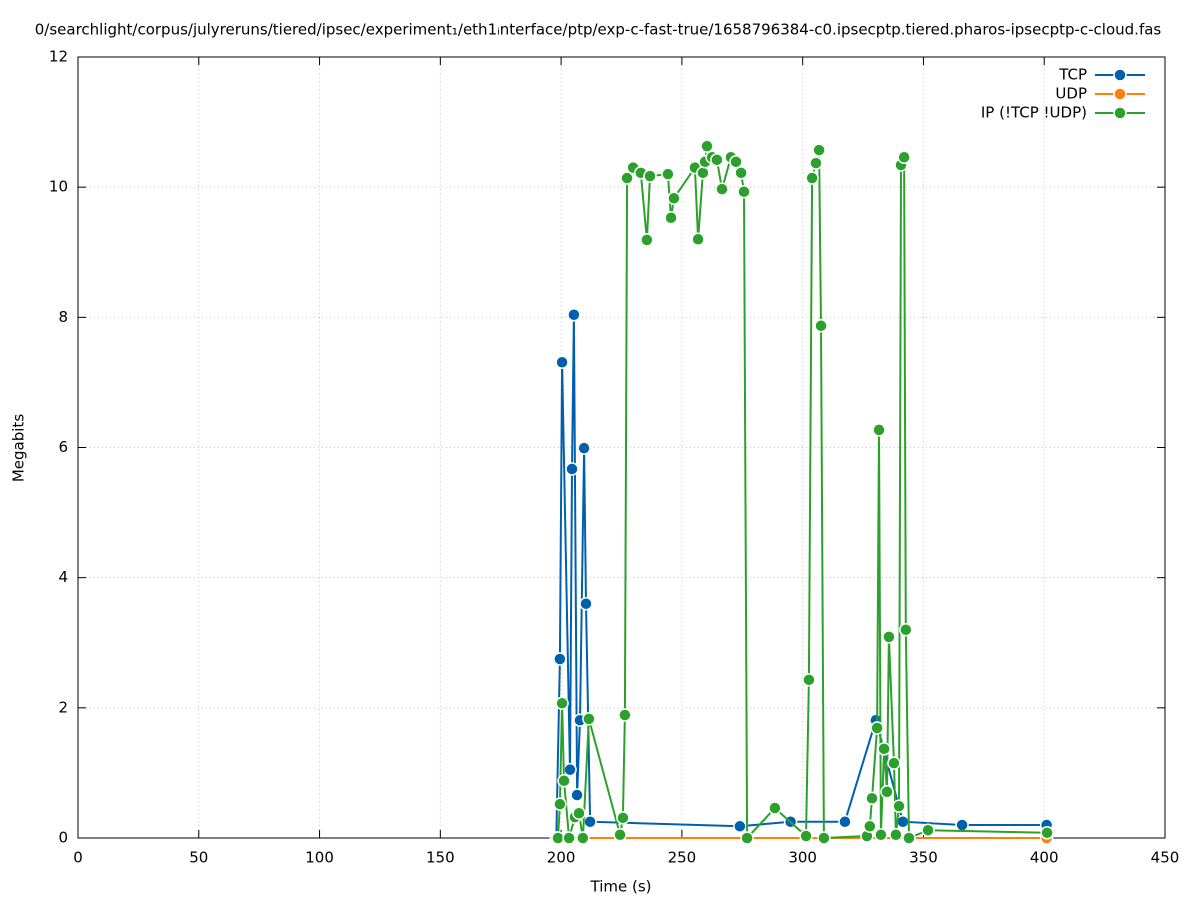  What do you see at coordinates (58, 57) in the screenshot?
I see `y-tick-label: 12` at bounding box center [58, 57].